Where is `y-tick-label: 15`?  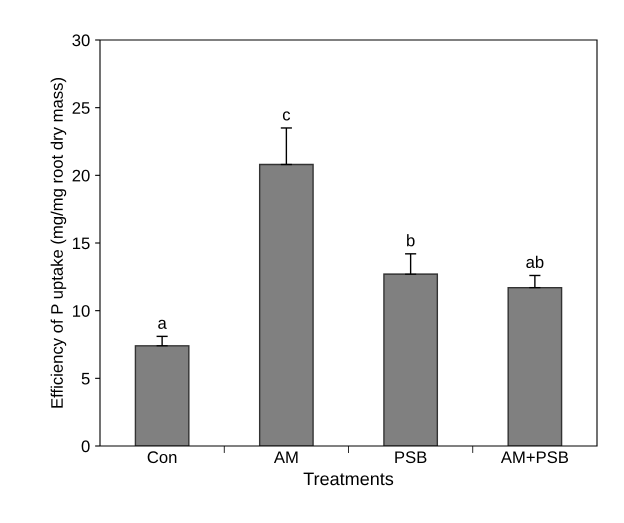
y-tick-label: 15 is located at coordinates (81, 244).